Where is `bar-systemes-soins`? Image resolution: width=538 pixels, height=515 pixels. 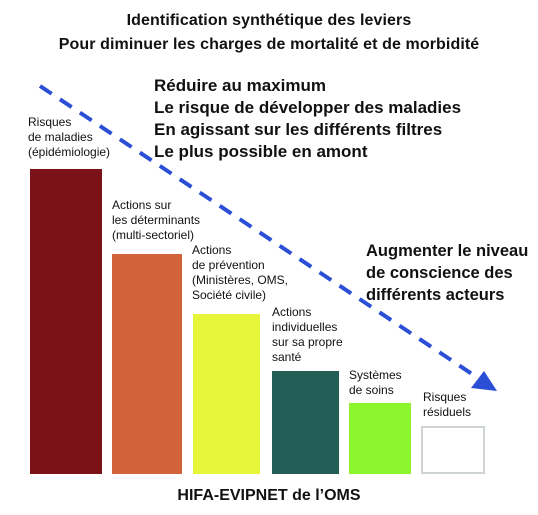
bar-systemes-soins is located at coordinates (380, 438).